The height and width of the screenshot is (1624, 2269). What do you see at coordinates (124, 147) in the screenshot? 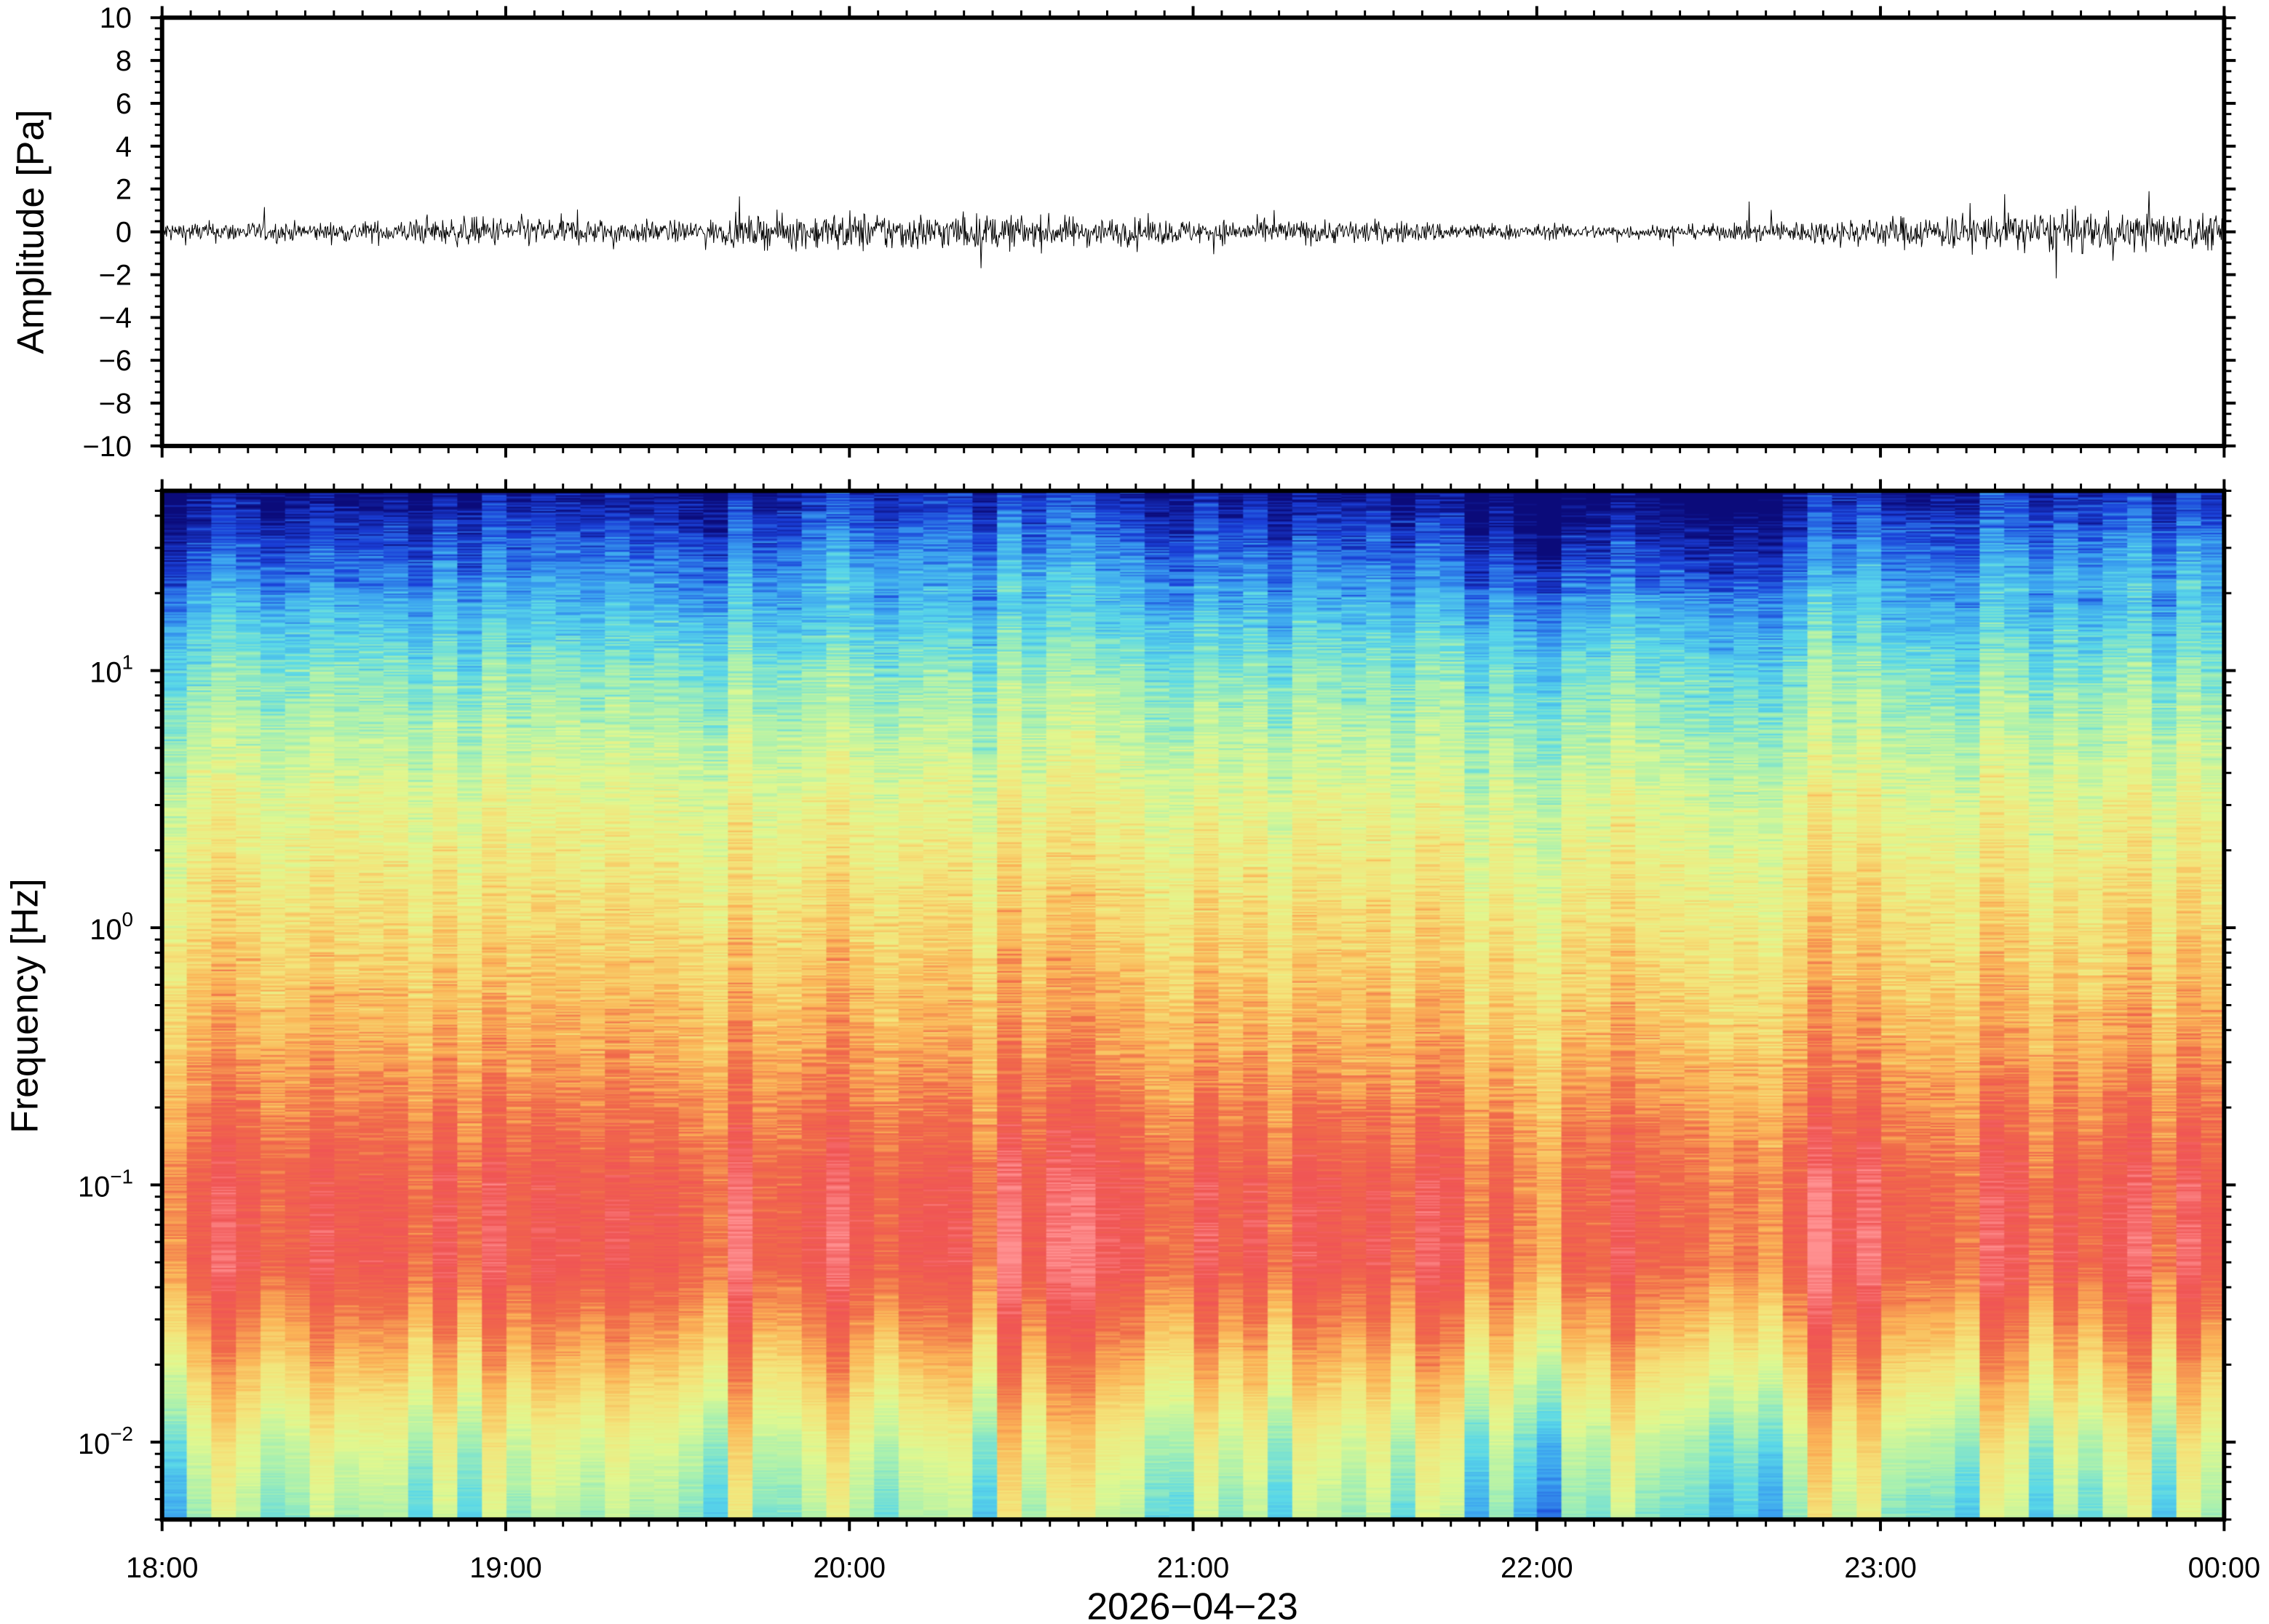
I see `y-tick-label: 4` at bounding box center [124, 147].